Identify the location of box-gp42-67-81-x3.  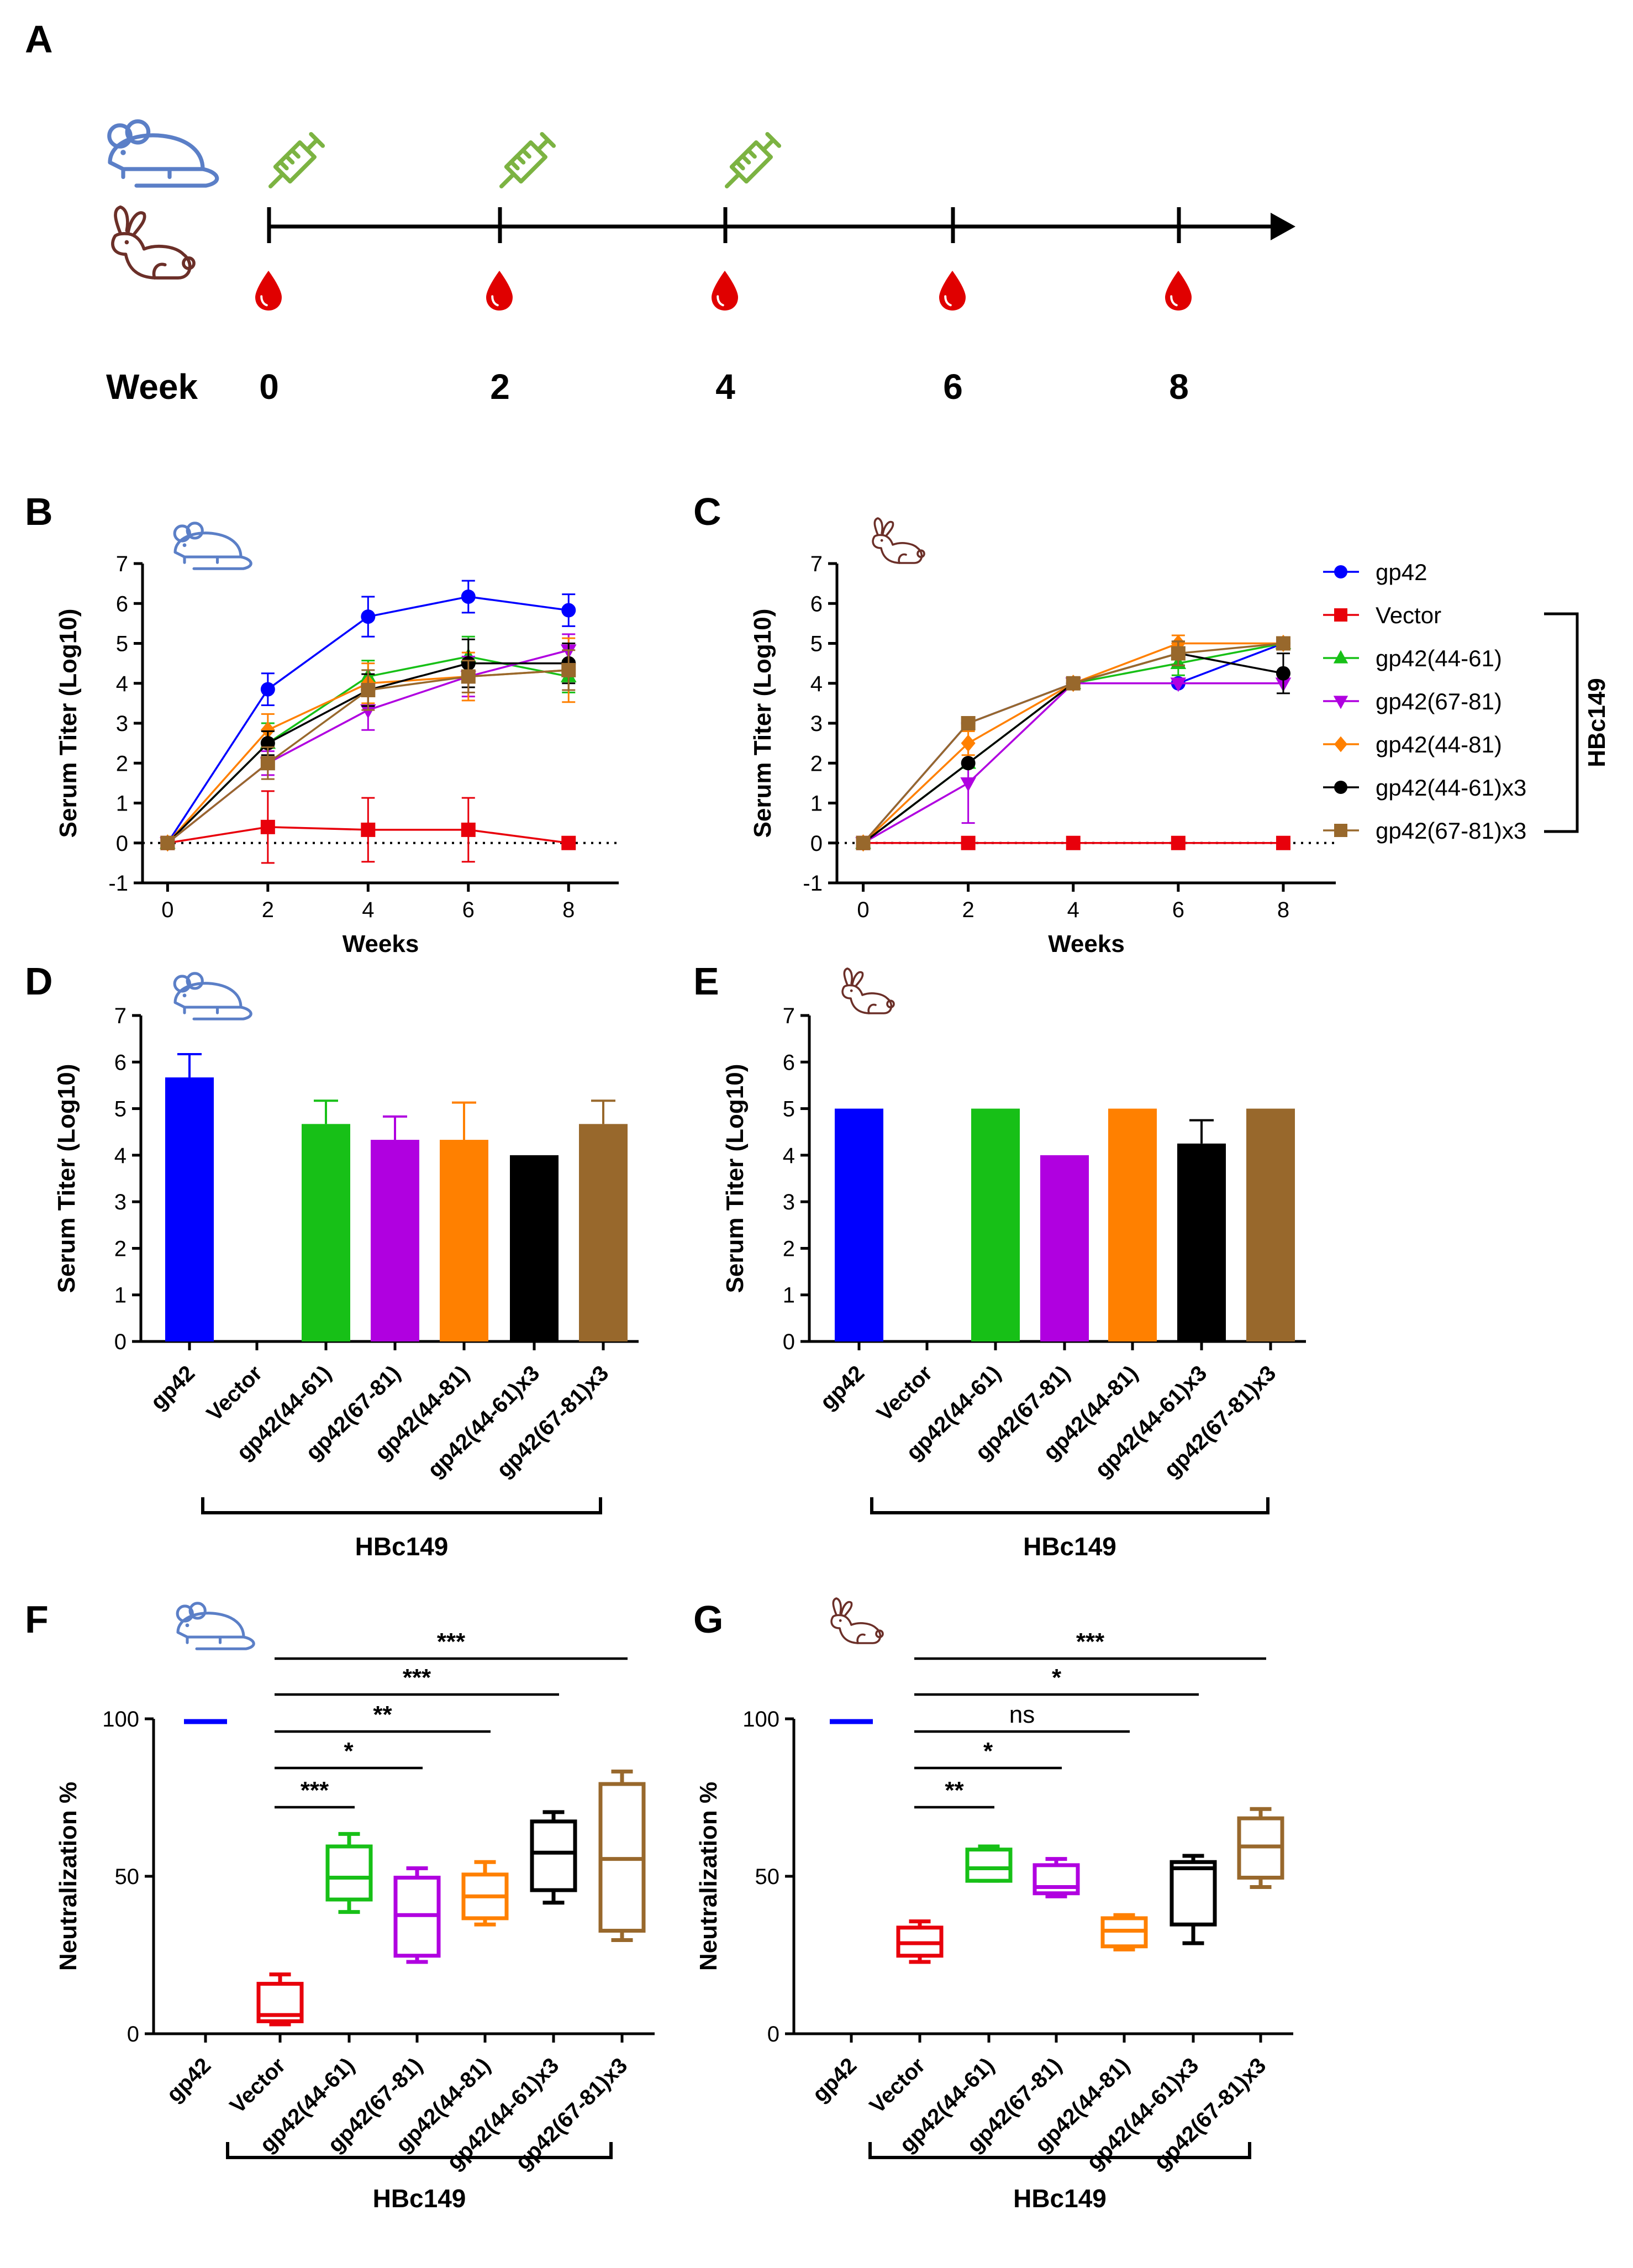
(1260, 1848).